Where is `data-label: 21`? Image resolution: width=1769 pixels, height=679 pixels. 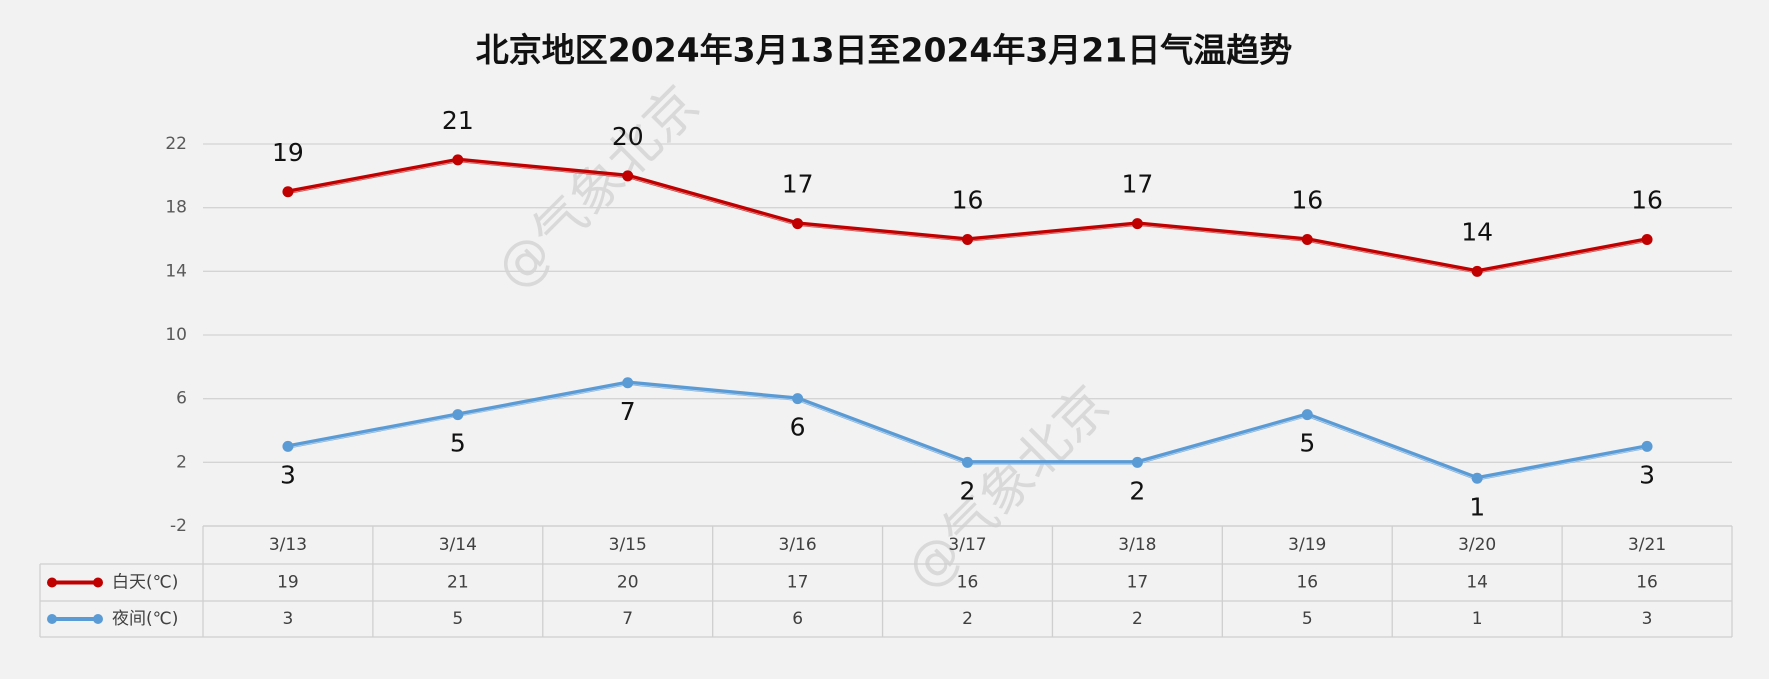
data-label: 21 is located at coordinates (458, 120).